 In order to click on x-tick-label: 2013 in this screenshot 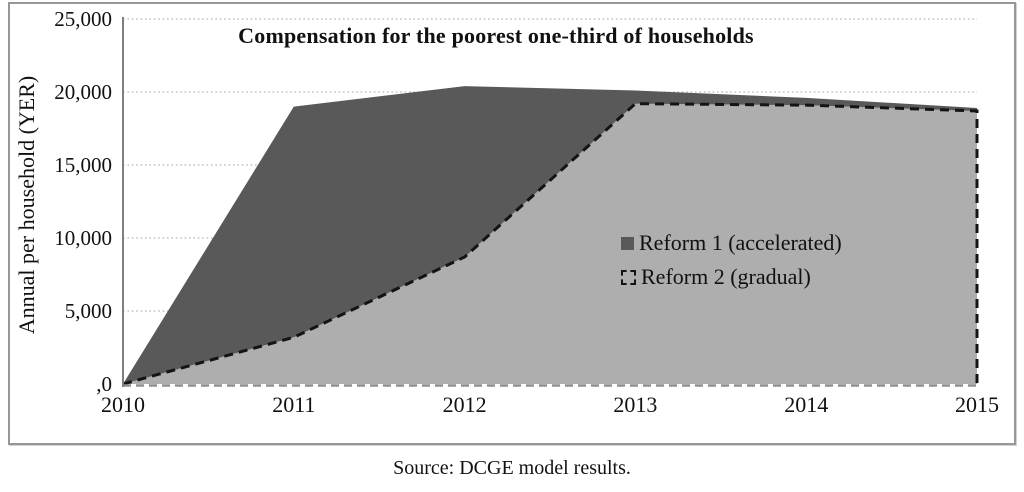, I will do `click(635, 404)`.